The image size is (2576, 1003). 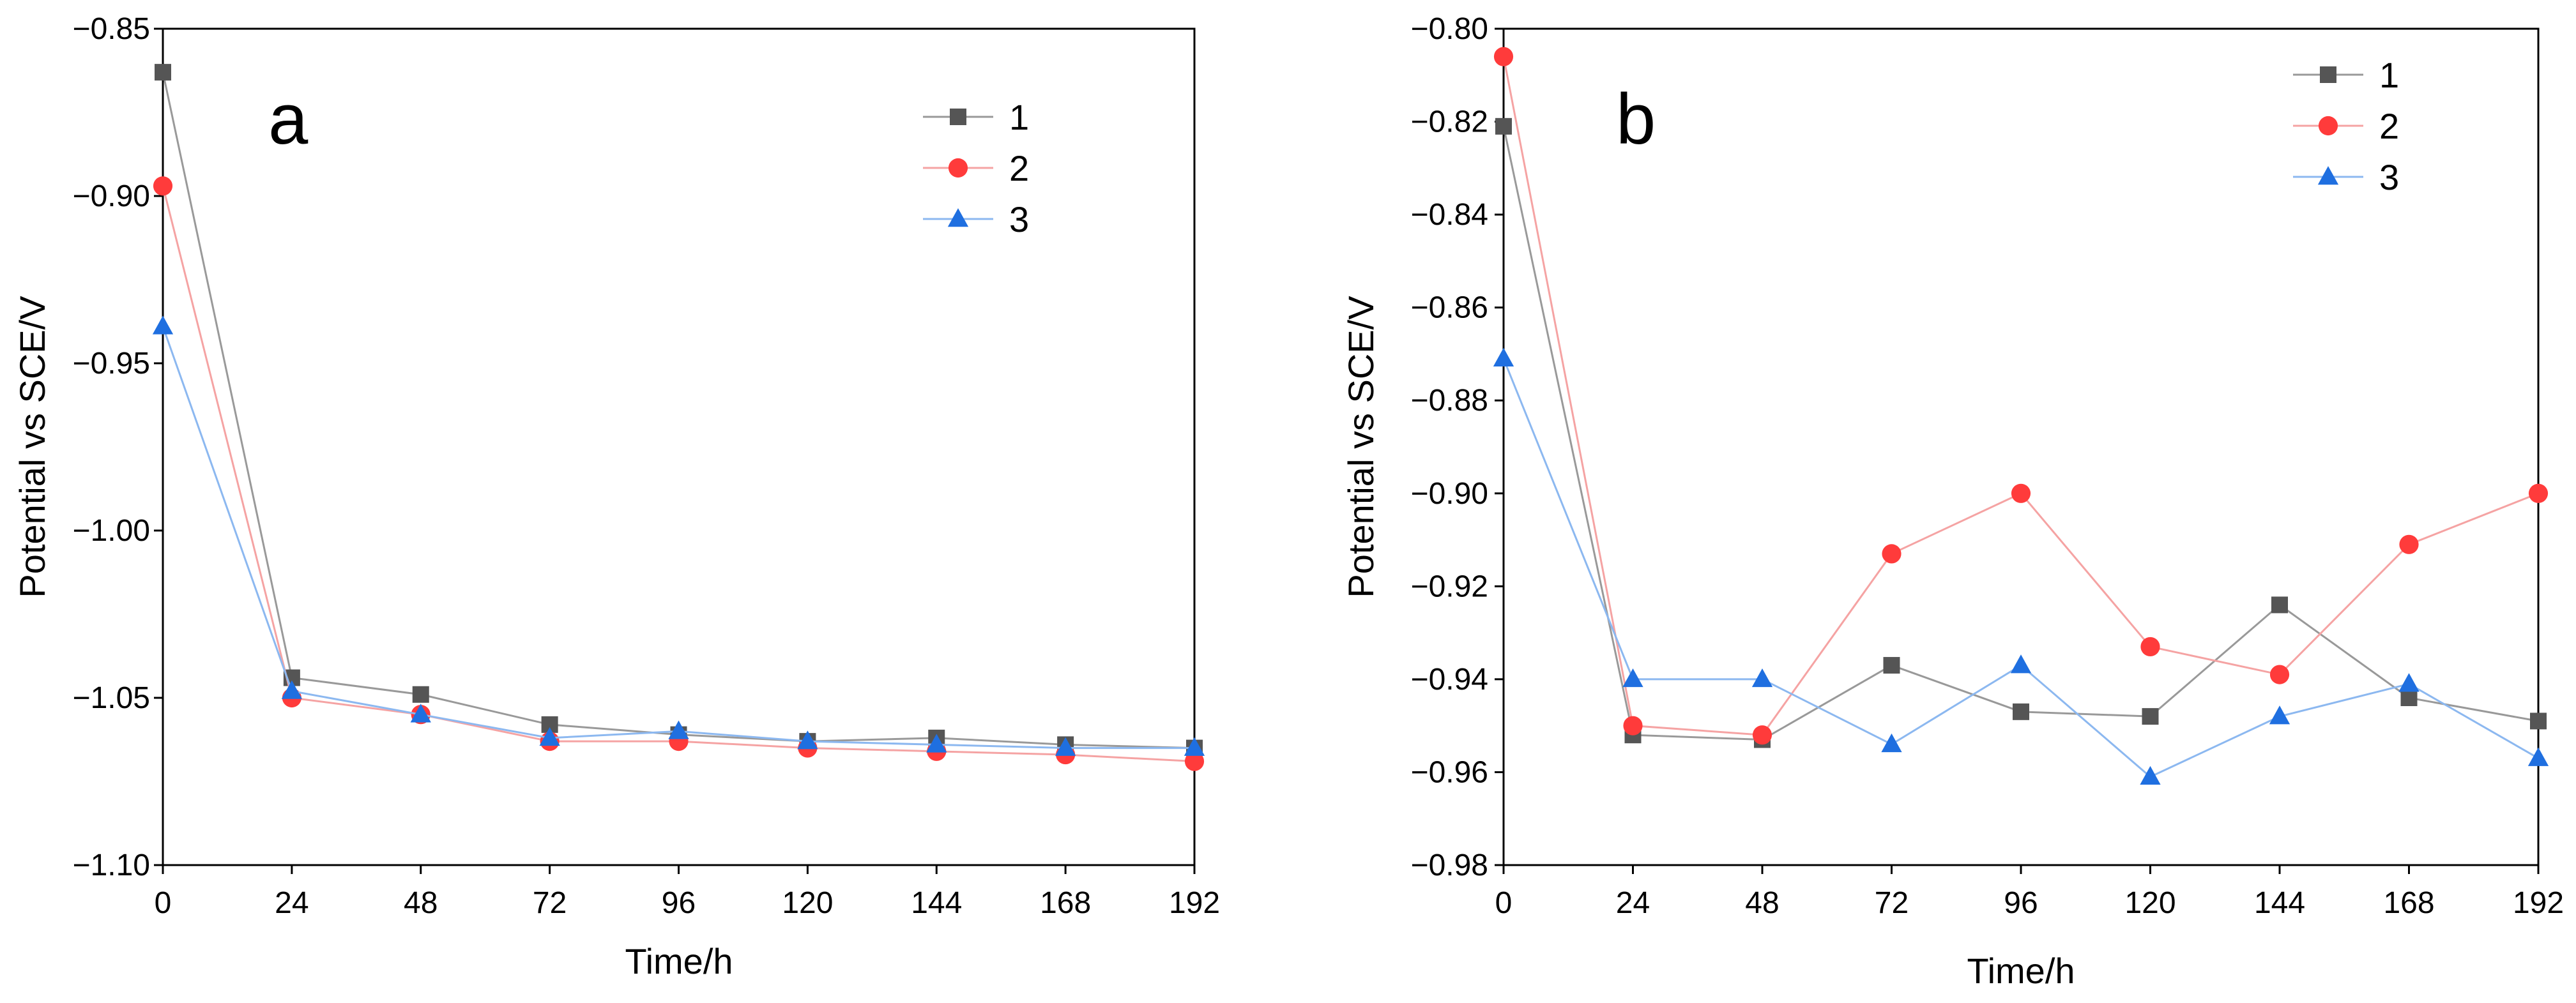 I want to click on y-tick-label: −0.84, so click(x=1449, y=215).